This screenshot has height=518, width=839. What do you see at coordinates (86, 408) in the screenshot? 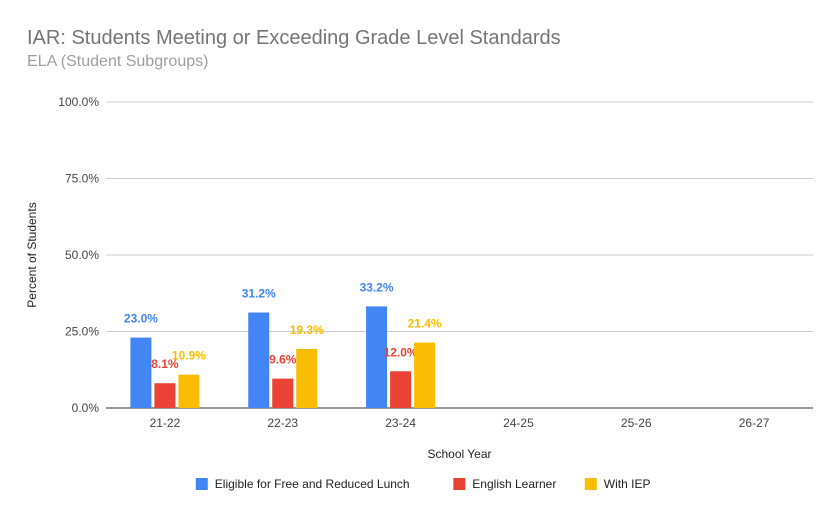
I see `y-tick-label: 0.0%` at bounding box center [86, 408].